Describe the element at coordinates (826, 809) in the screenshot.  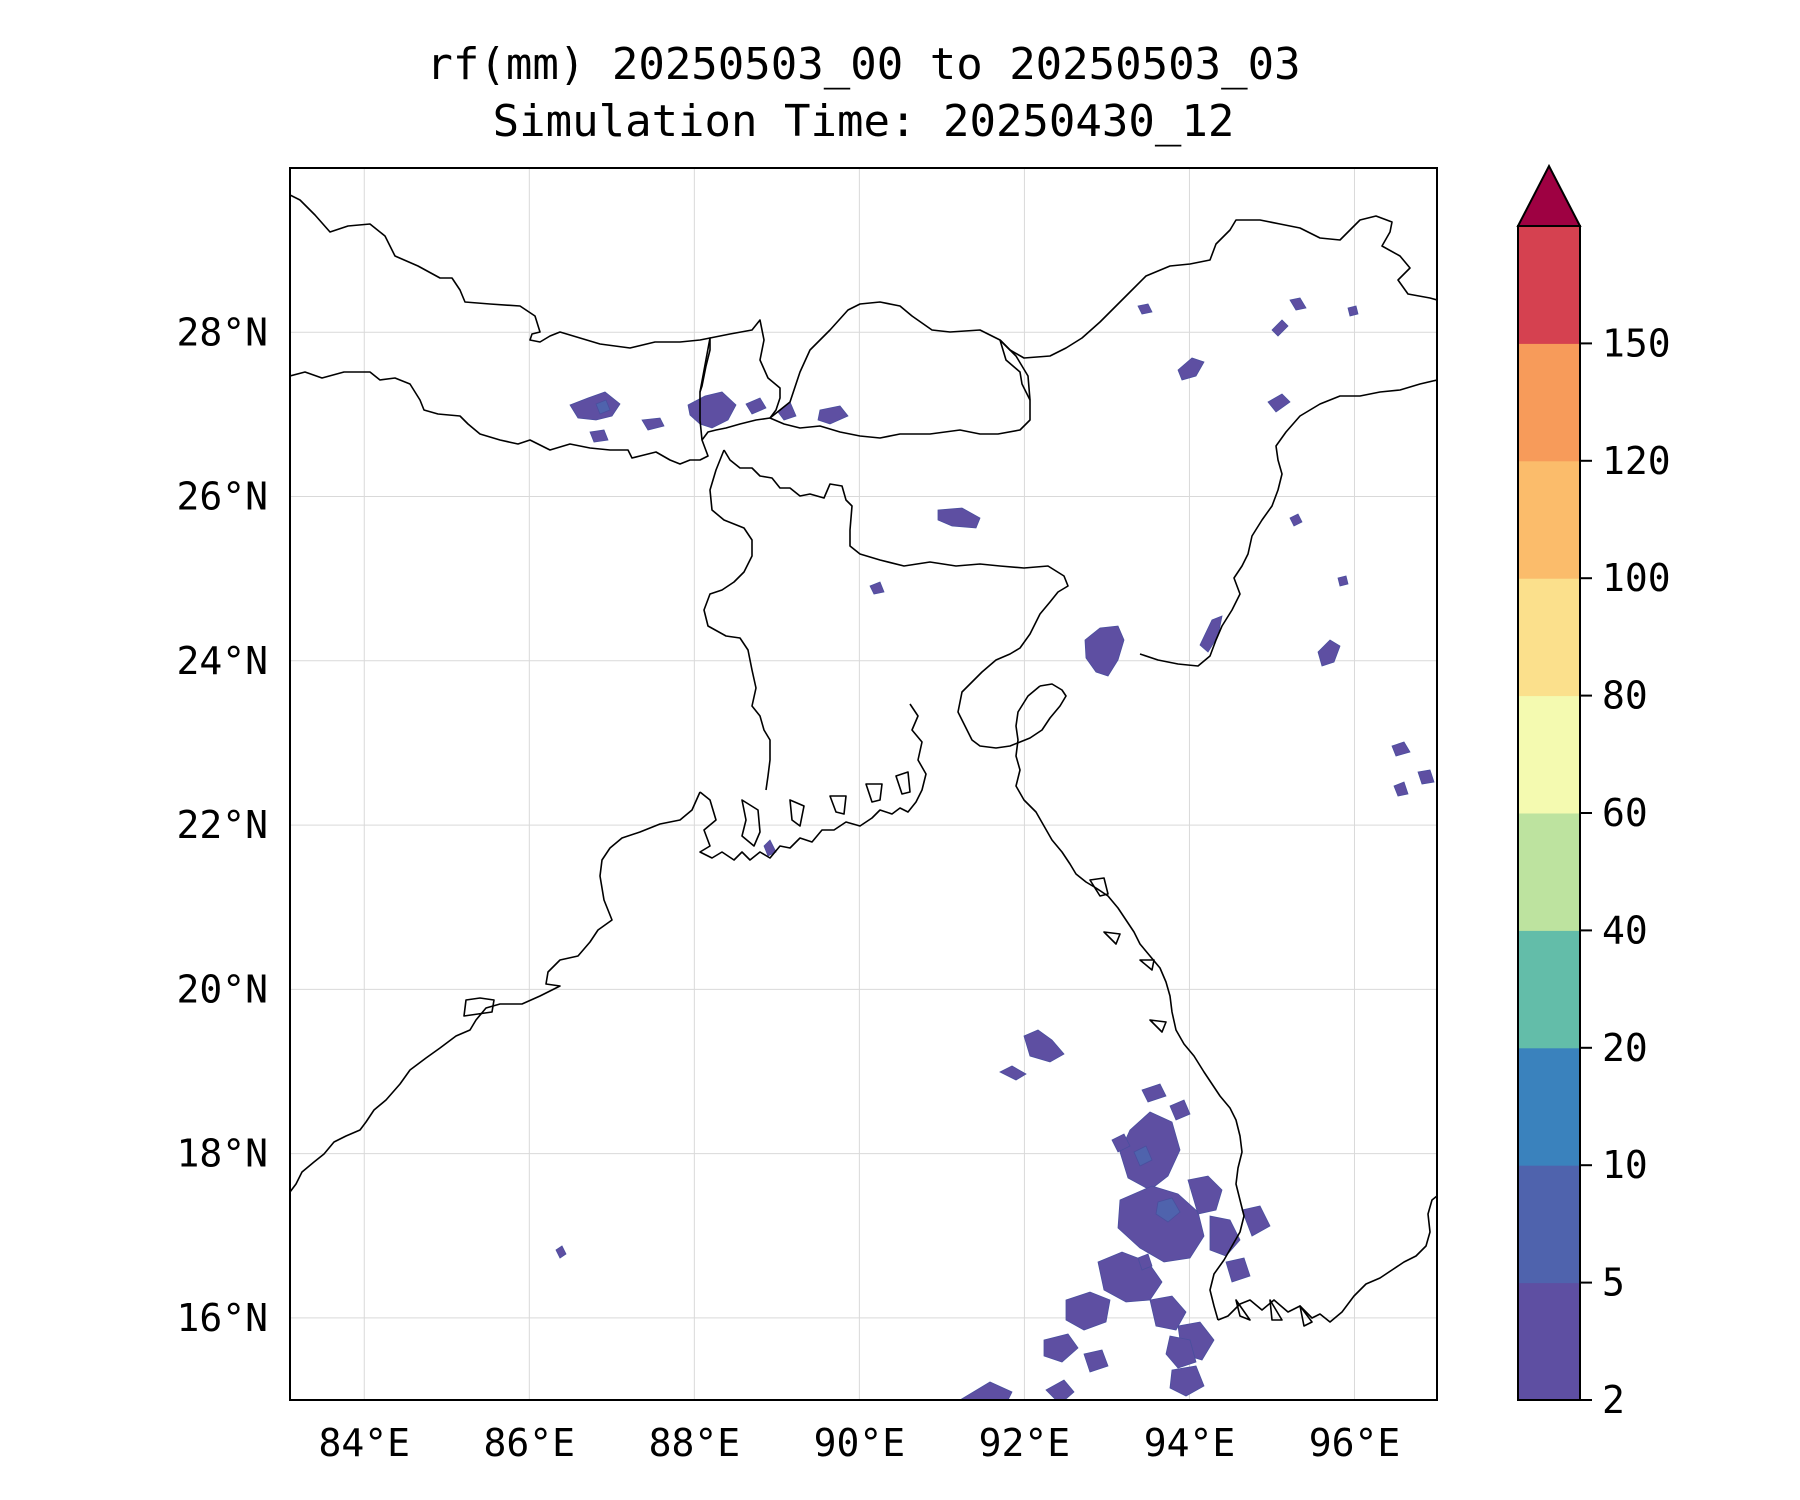
I see `coast-sundarbans` at that location.